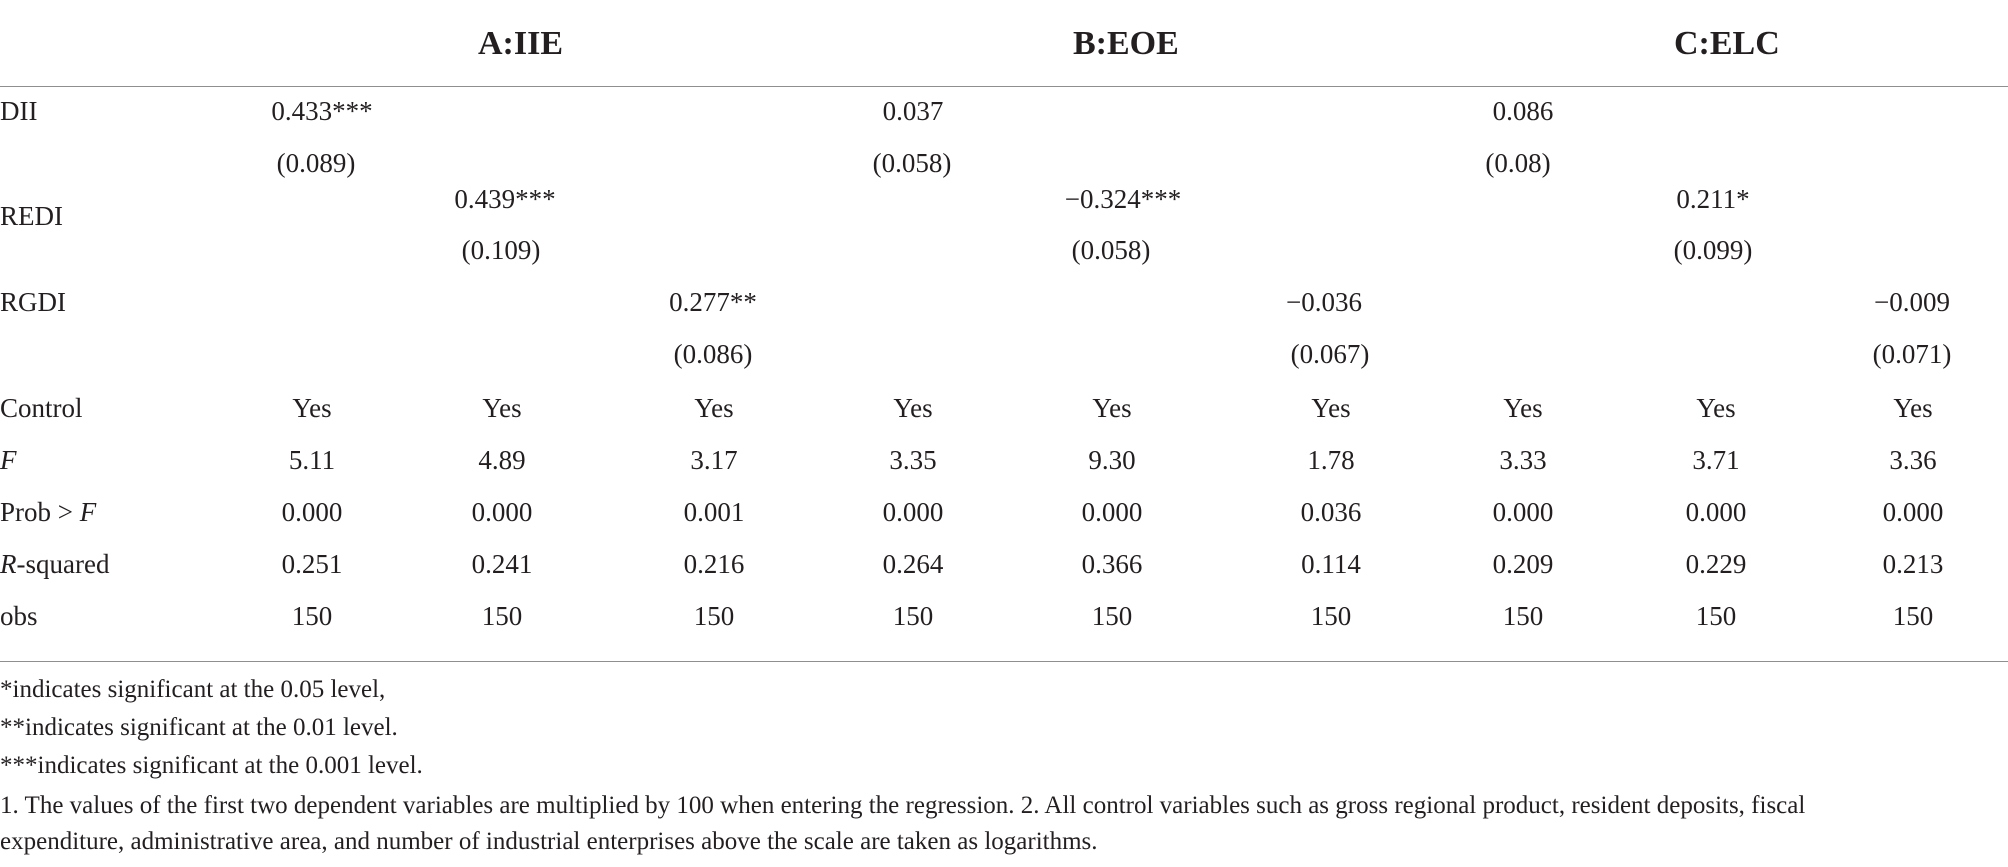 The image size is (2008, 867). What do you see at coordinates (714, 564) in the screenshot?
I see `stat-cell-r-squared: 0.216` at bounding box center [714, 564].